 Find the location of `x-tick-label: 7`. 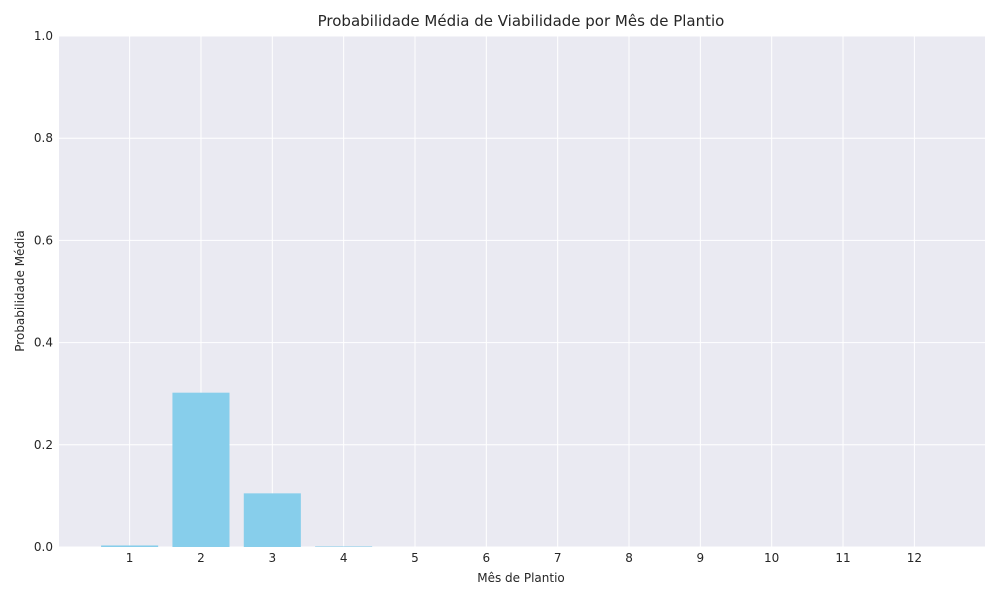

x-tick-label: 7 is located at coordinates (558, 558).